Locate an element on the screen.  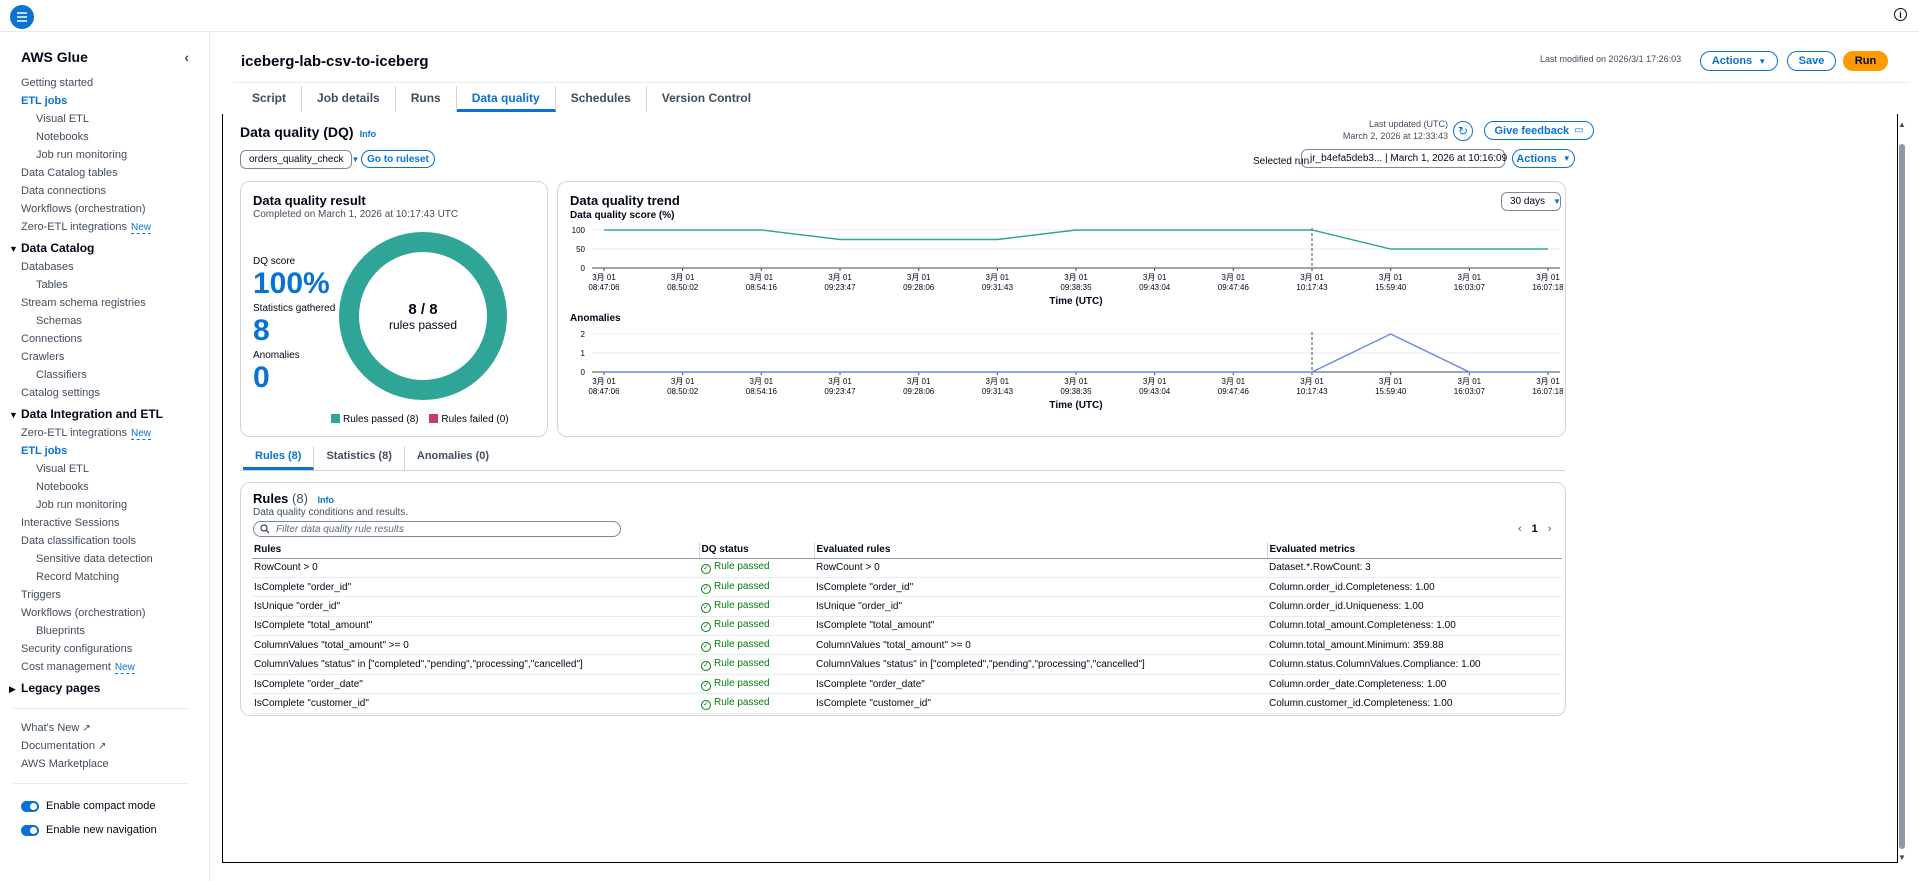
scroll-down-icon: ▼ is located at coordinates (1902, 857).